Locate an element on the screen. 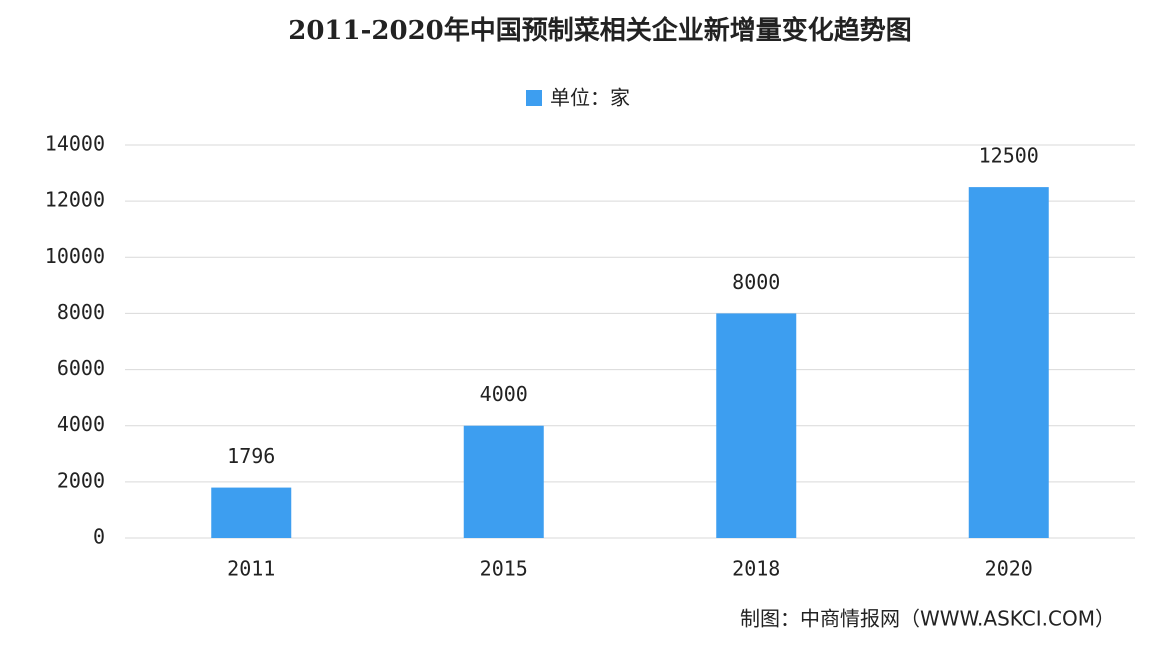 This screenshot has height=654, width=1162. legend-label: 单位：家 is located at coordinates (590, 98).